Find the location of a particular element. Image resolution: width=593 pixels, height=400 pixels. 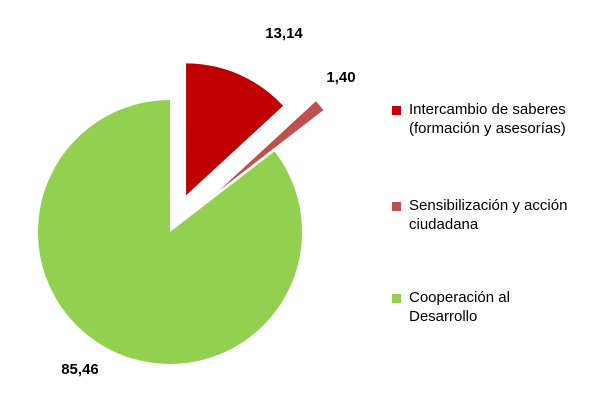

legend-label: Cooperación al Desarrollo is located at coordinates (459, 307).